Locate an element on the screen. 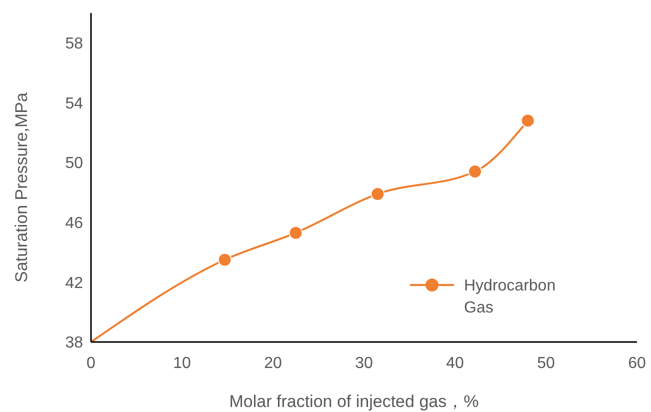 Image resolution: width=651 pixels, height=412 pixels. x-tick-label: 10 is located at coordinates (182, 363).